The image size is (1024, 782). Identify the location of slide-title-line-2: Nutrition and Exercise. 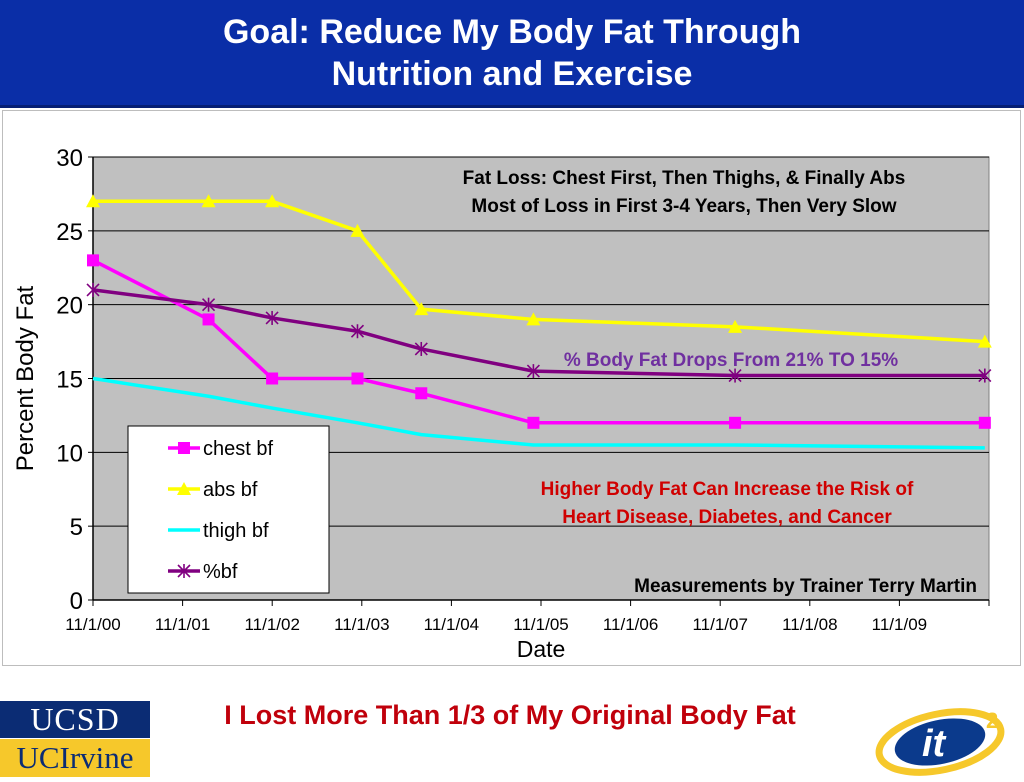
(512, 74).